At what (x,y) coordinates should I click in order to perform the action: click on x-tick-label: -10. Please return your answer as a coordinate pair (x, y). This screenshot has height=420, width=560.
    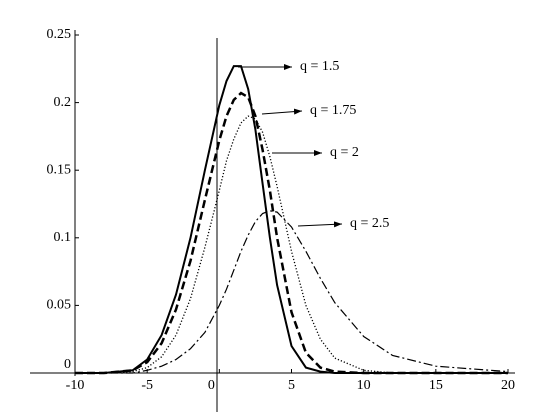
    Looking at the image, I should click on (75, 385).